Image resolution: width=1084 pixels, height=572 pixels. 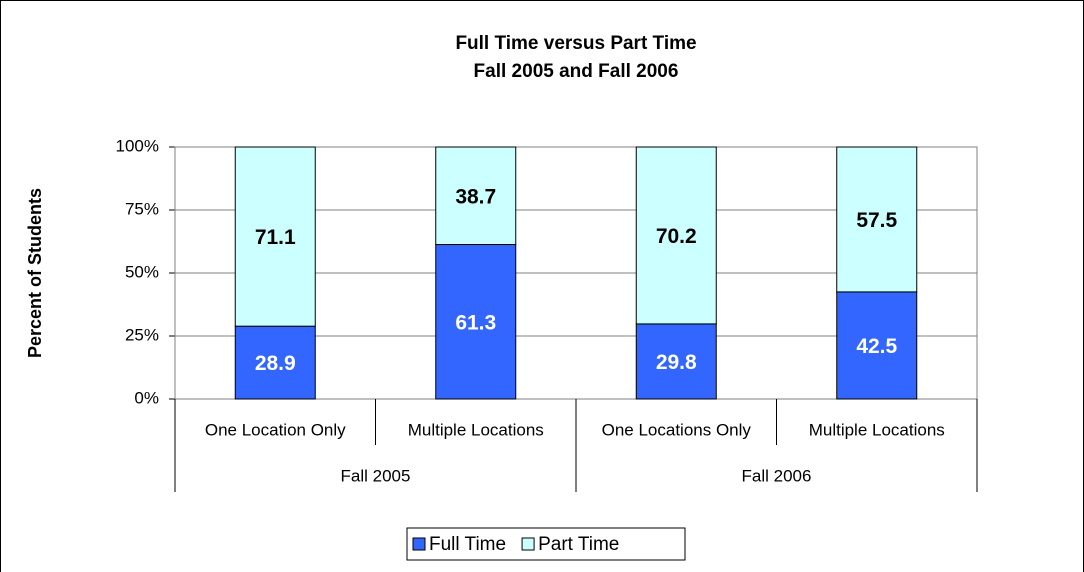 What do you see at coordinates (376, 475) in the screenshot?
I see `group-label: Fall 2005` at bounding box center [376, 475].